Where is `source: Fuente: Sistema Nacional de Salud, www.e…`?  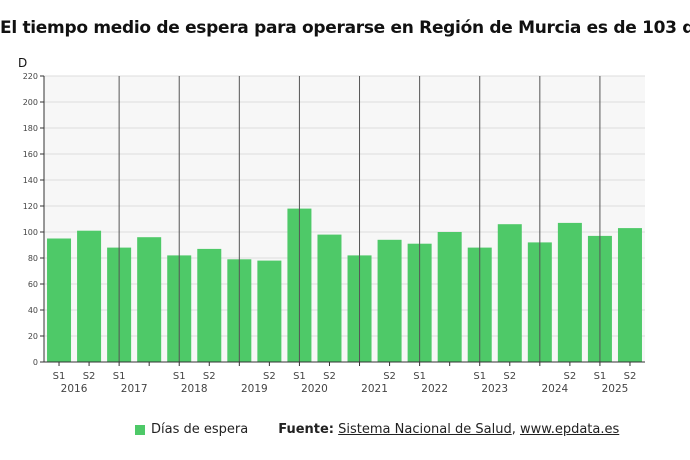 source: Fuente: Sistema Nacional de Salud, www.e… is located at coordinates (448, 429).